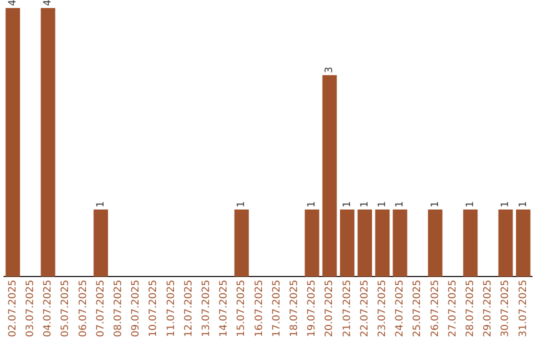 The image size is (540, 340). Describe the element at coordinates (470, 309) in the screenshot. I see `x-tick-label: 28.07.2025` at that location.